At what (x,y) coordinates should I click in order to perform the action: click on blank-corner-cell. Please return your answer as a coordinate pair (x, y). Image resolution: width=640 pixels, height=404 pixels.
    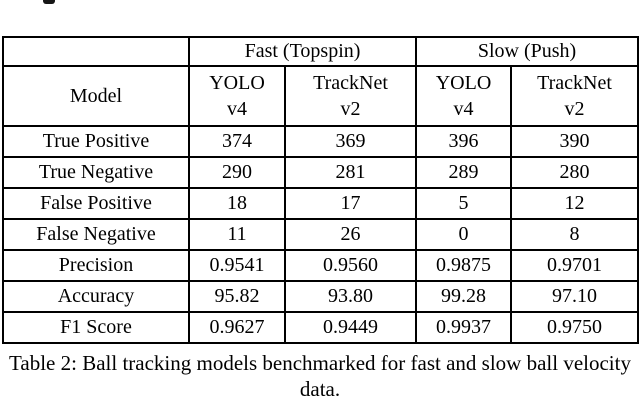
    Looking at the image, I should click on (96, 51).